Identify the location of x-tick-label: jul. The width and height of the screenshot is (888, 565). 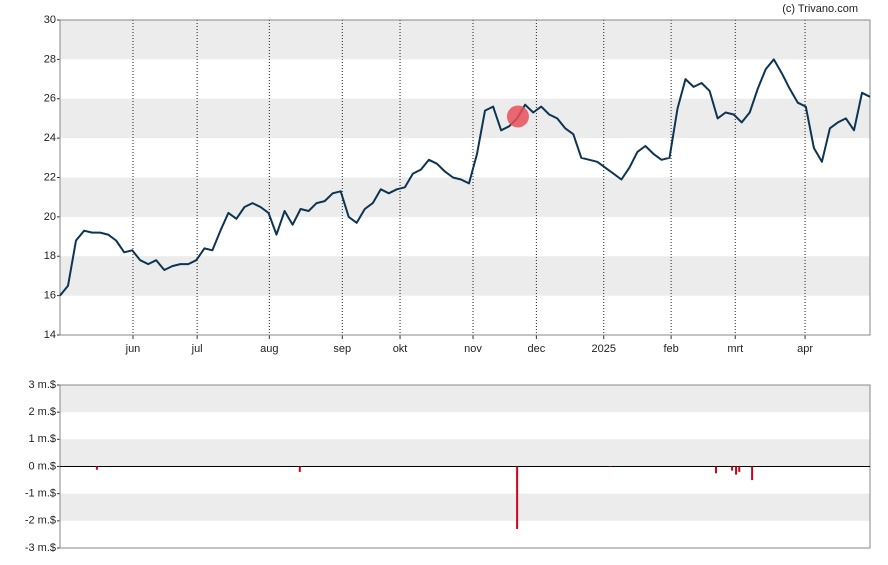
(197, 349).